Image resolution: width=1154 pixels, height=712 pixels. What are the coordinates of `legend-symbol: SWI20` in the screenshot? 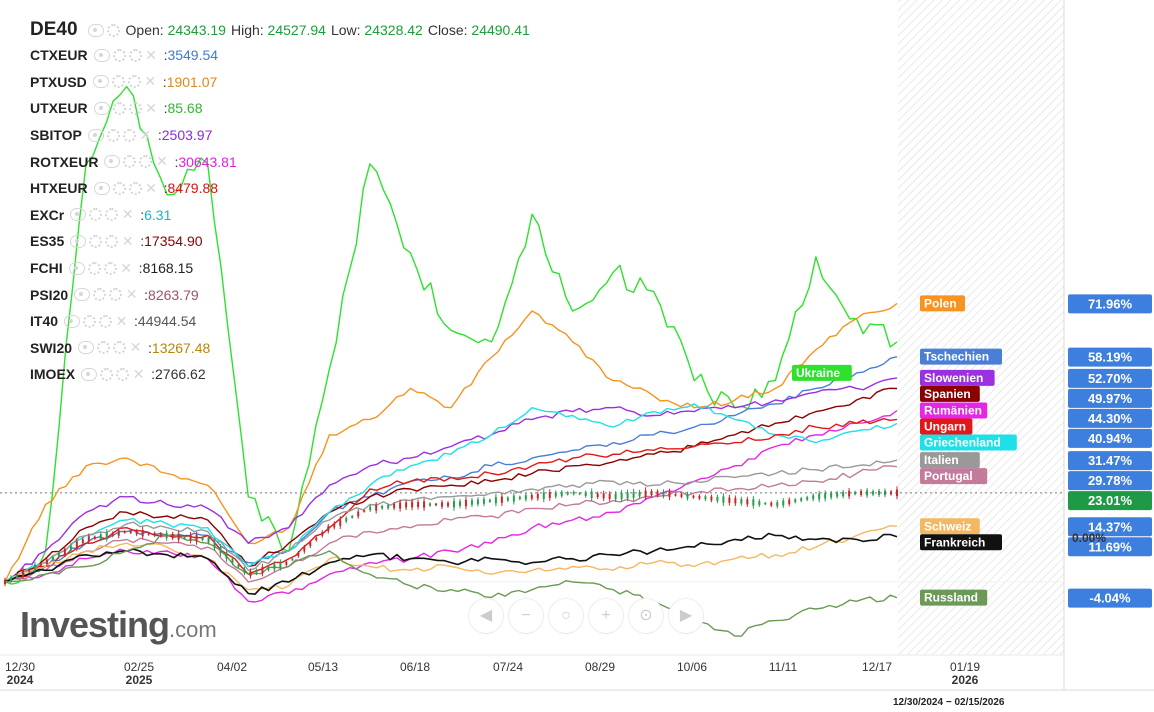 It's located at (51, 347).